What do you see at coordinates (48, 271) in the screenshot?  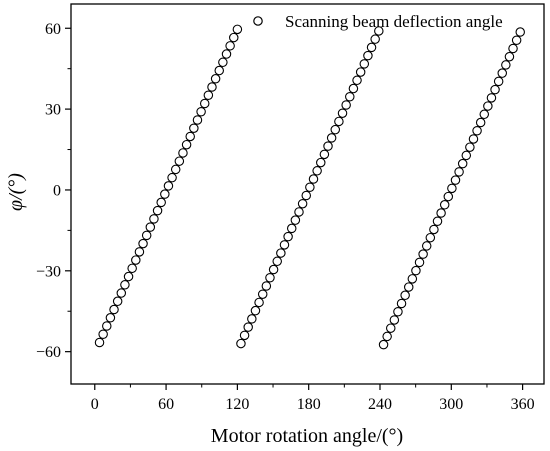 I see `y-tick-label: −30` at bounding box center [48, 271].